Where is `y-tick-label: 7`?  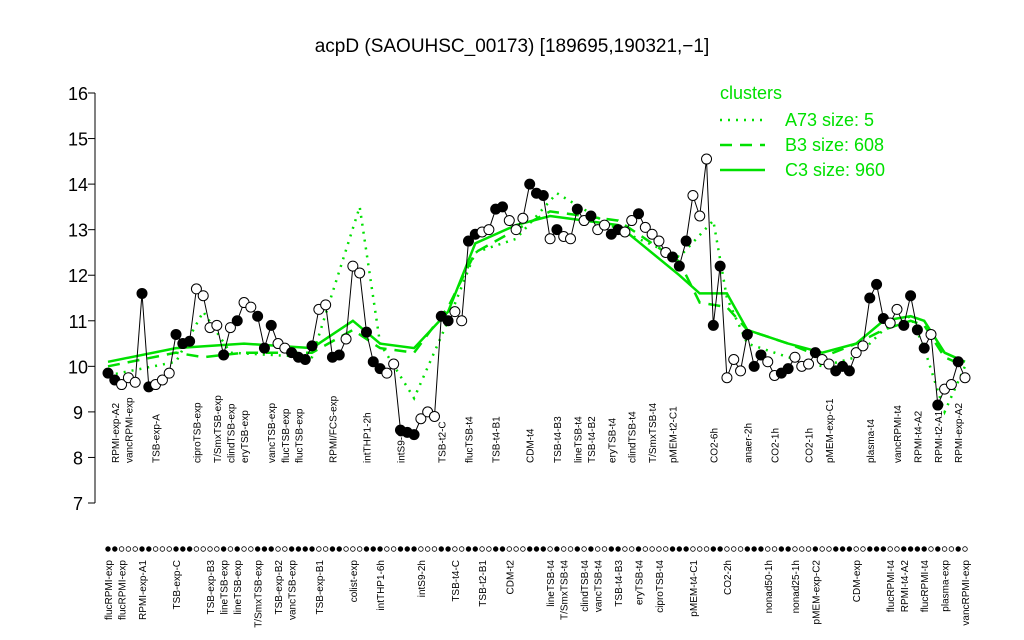
y-tick-label: 7 is located at coordinates (78, 504).